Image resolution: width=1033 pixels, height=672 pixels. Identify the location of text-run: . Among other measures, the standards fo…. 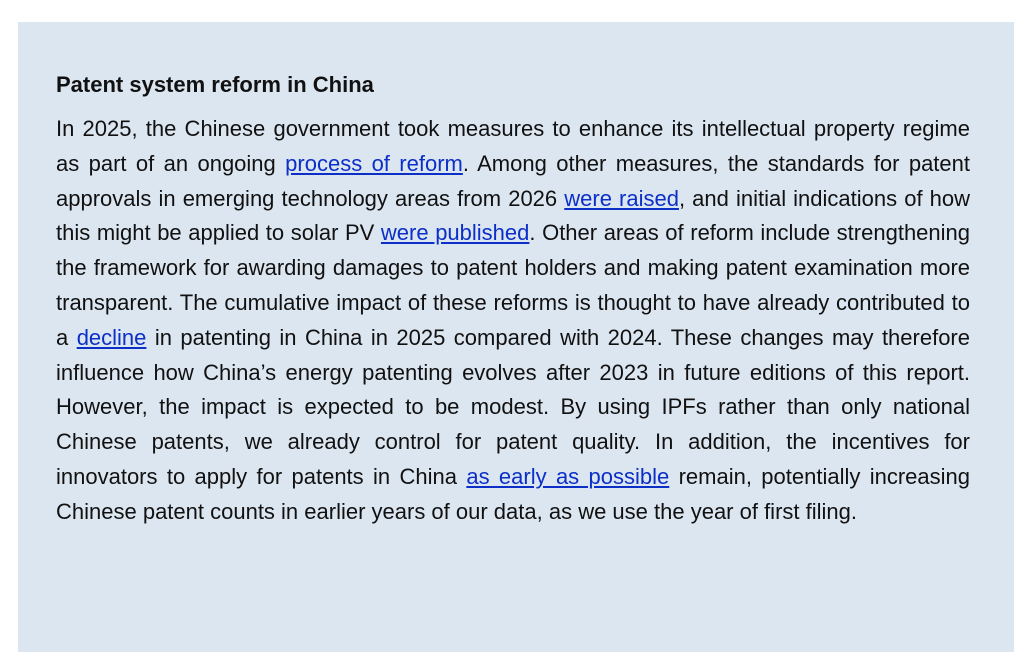
(513, 180).